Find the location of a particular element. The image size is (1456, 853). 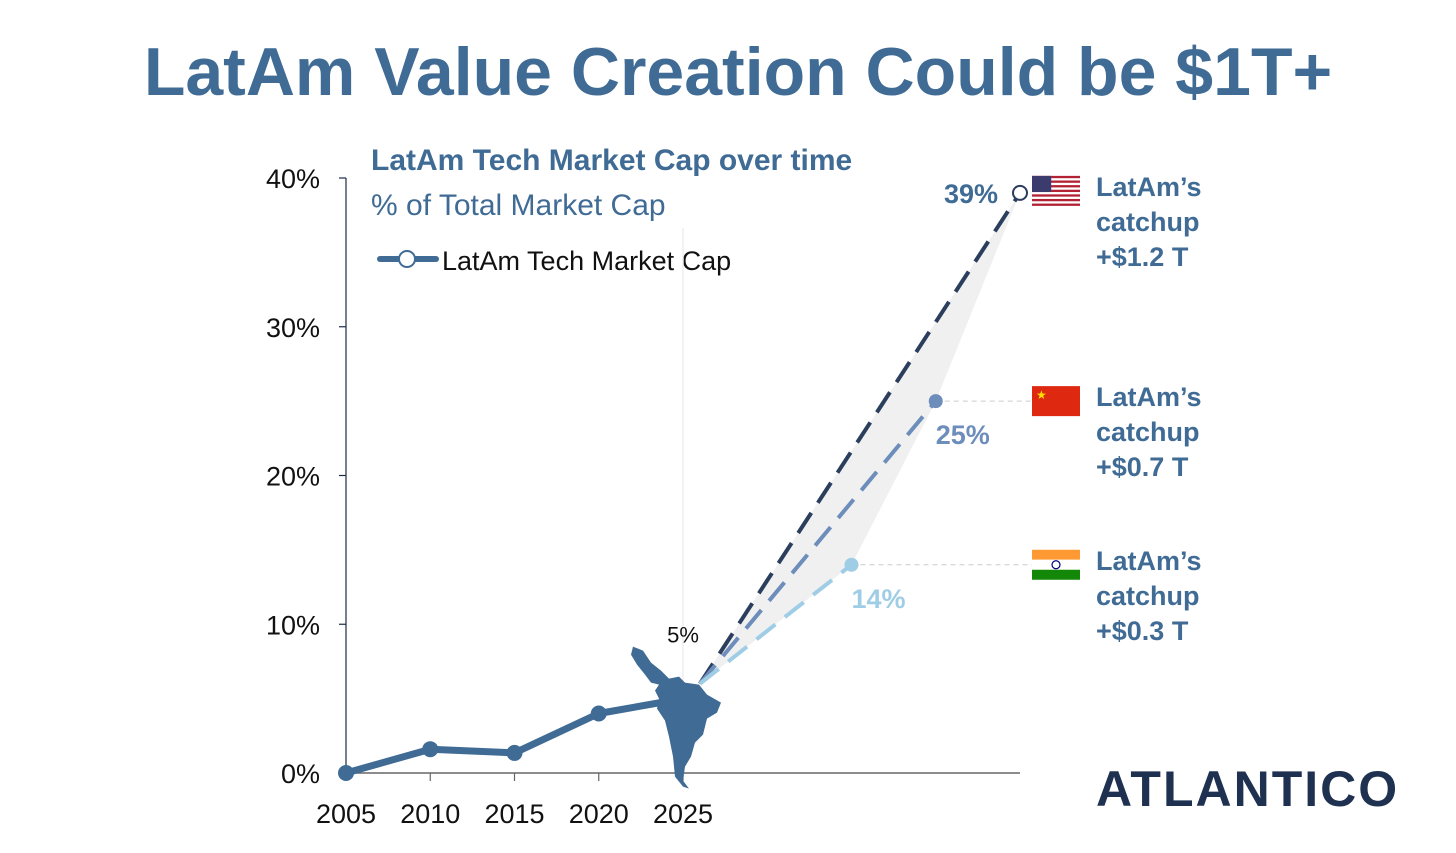

scenario-note: +$1.2 T is located at coordinates (1142, 257).